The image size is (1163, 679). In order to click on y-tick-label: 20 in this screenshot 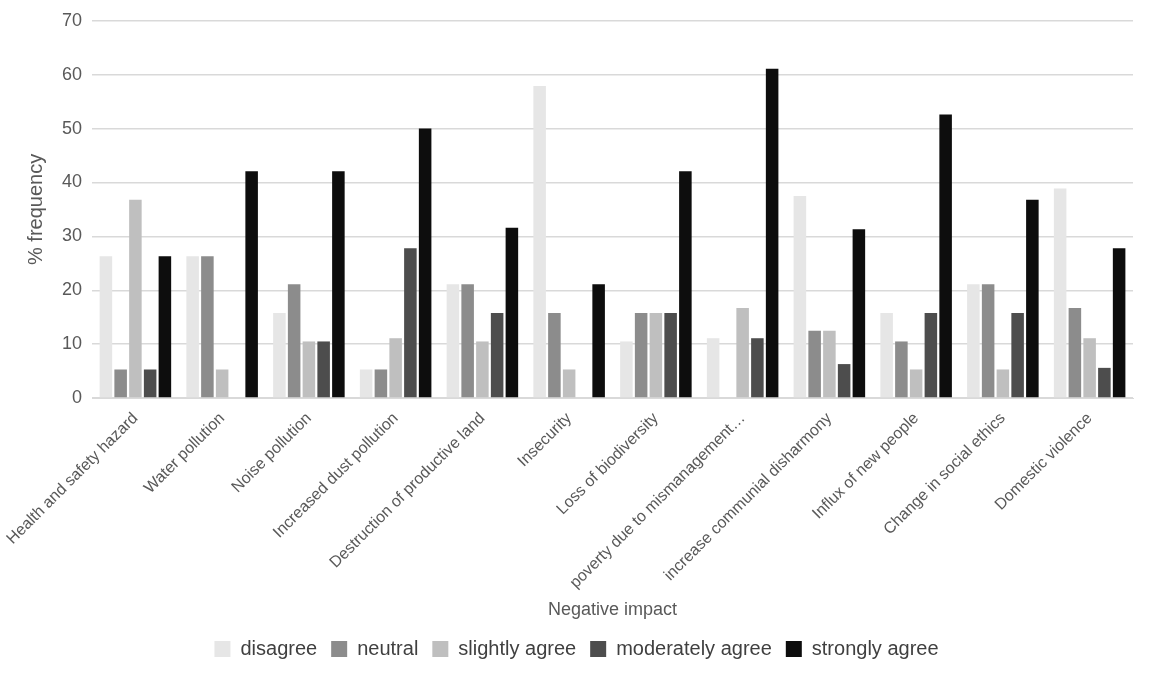, I will do `click(72, 289)`.